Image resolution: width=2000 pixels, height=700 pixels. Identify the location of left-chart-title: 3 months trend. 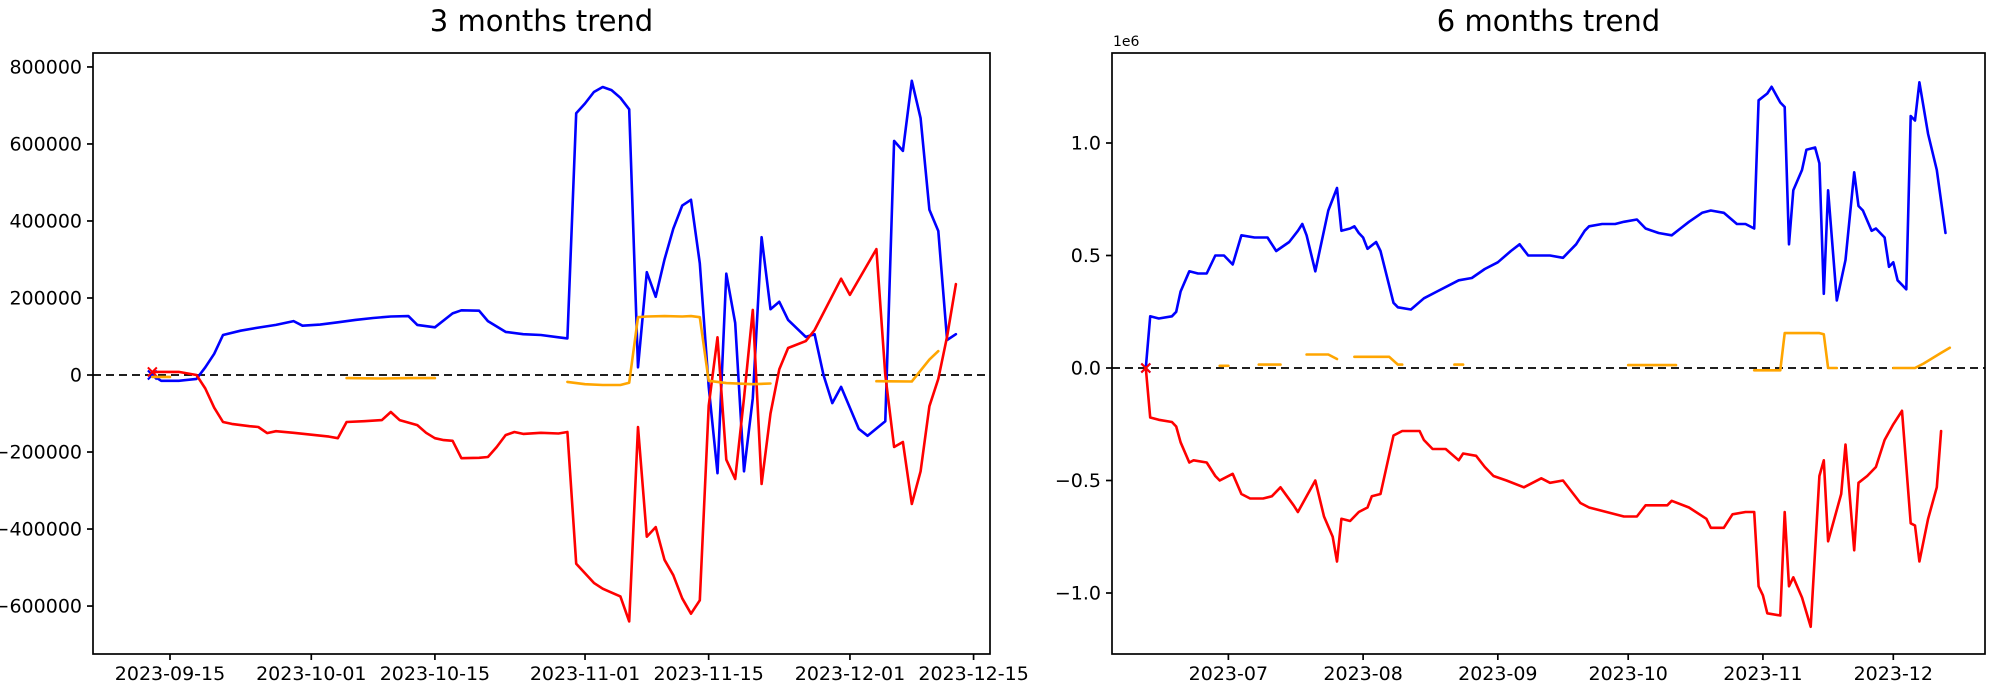
(541, 21).